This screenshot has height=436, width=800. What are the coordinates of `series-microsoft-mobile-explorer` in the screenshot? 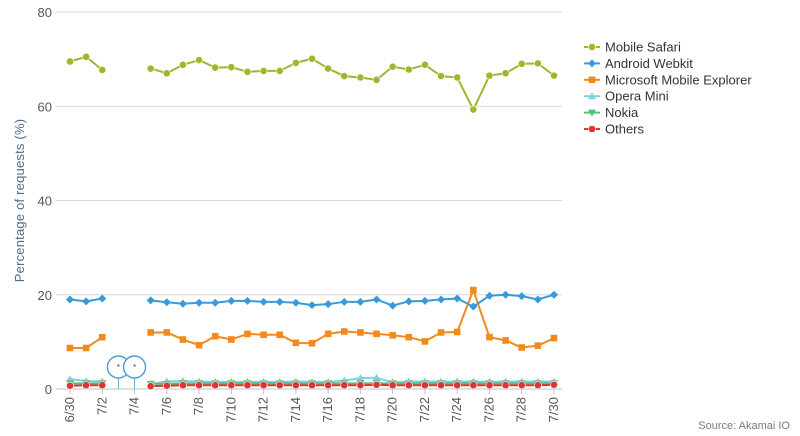 It's located at (312, 319).